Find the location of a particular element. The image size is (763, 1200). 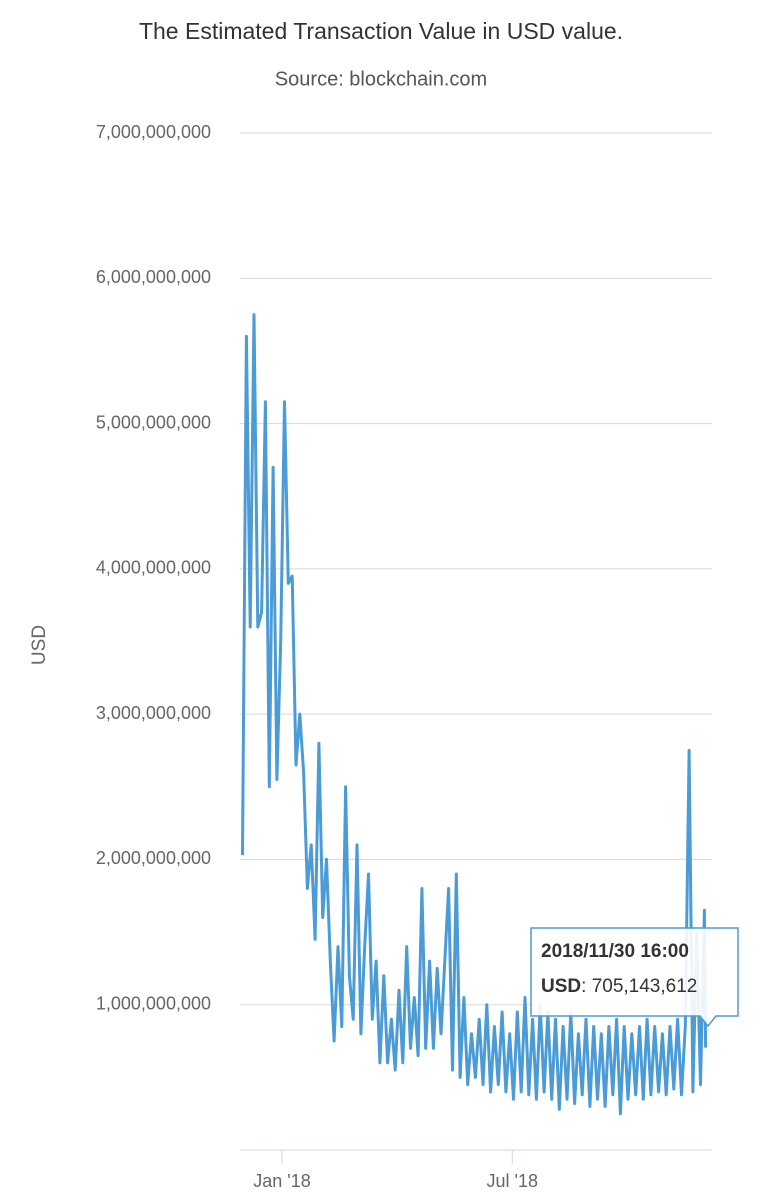

y-tick-label: 4,000,000,000 is located at coordinates (153, 568).